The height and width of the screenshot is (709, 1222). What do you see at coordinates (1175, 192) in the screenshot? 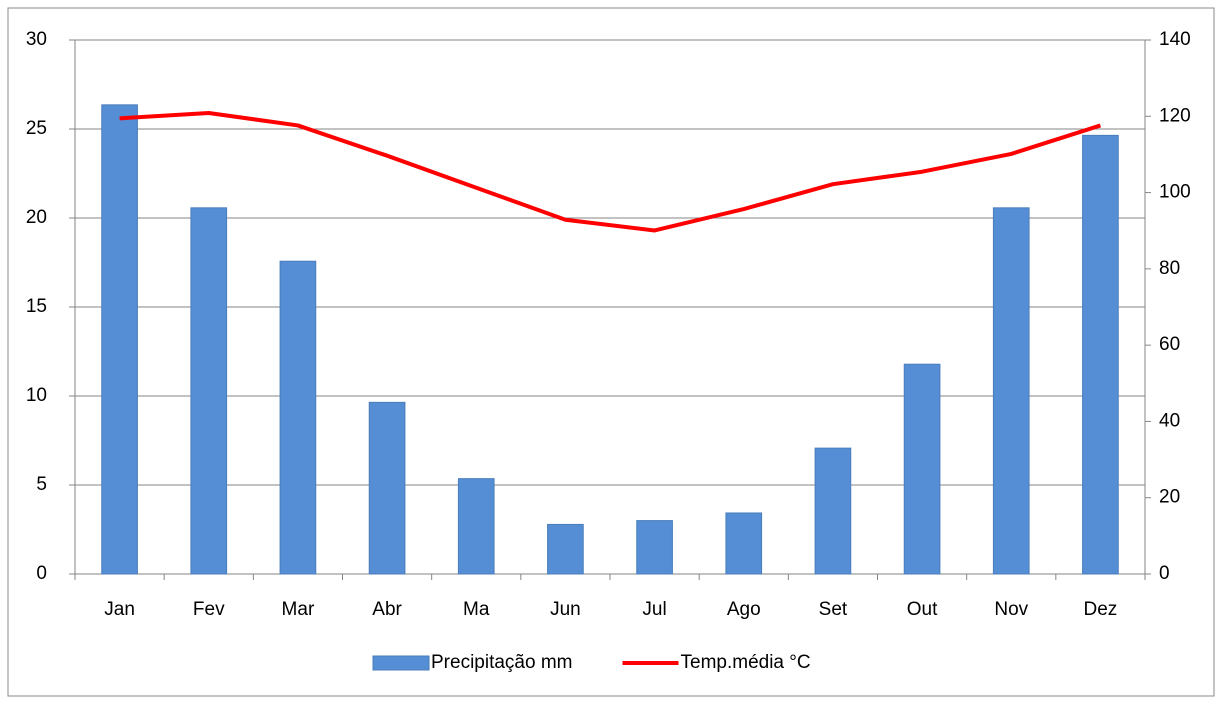
I see `y2-tick-label: 100` at bounding box center [1175, 192].